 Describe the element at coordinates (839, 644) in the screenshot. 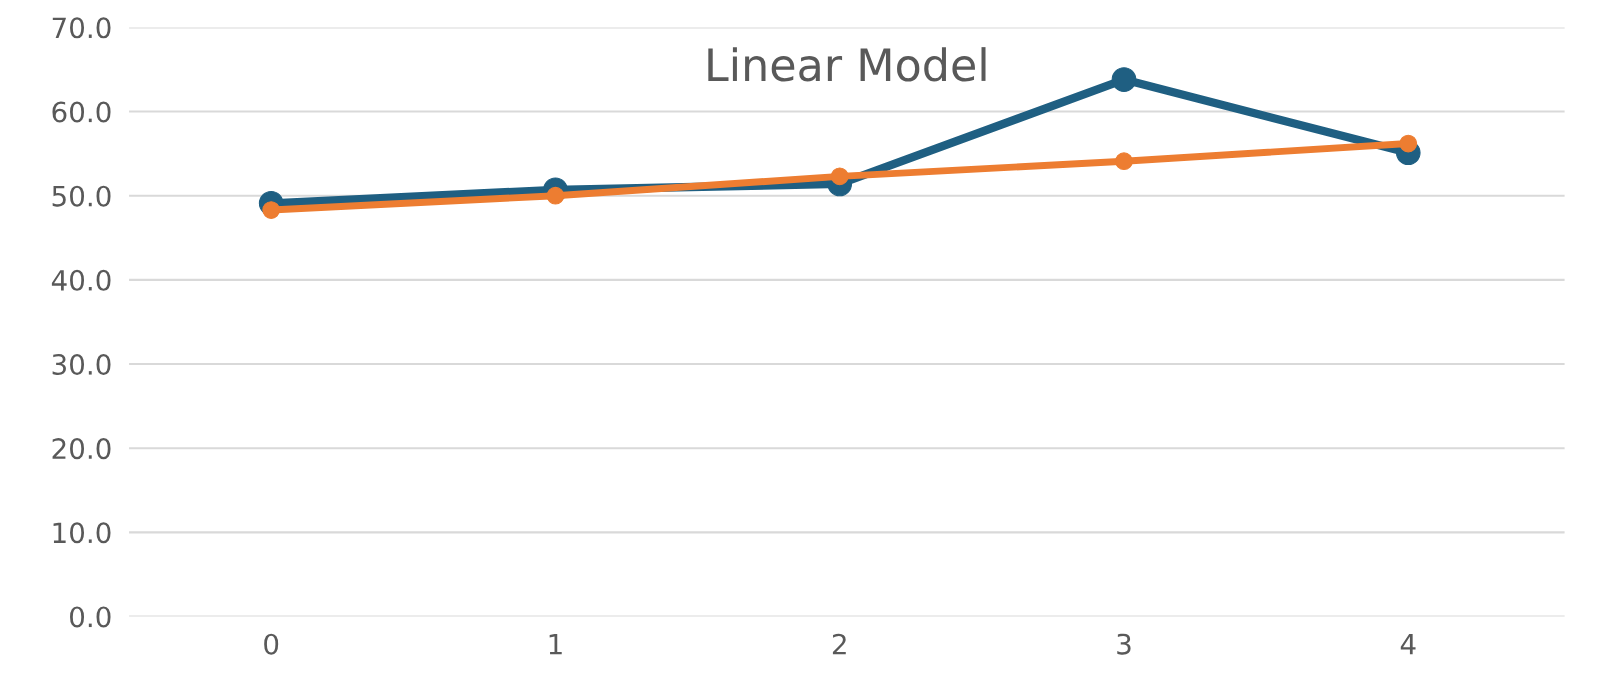

I see `x-tick-label: 2` at that location.